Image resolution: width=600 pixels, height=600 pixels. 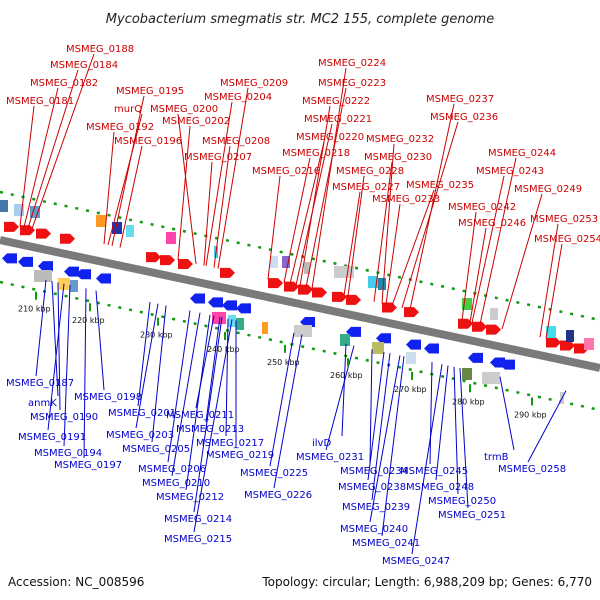 What do you see at coordinates (108, 397) in the screenshot?
I see `reverse-gene-label: MSMEG_0198` at bounding box center [108, 397].